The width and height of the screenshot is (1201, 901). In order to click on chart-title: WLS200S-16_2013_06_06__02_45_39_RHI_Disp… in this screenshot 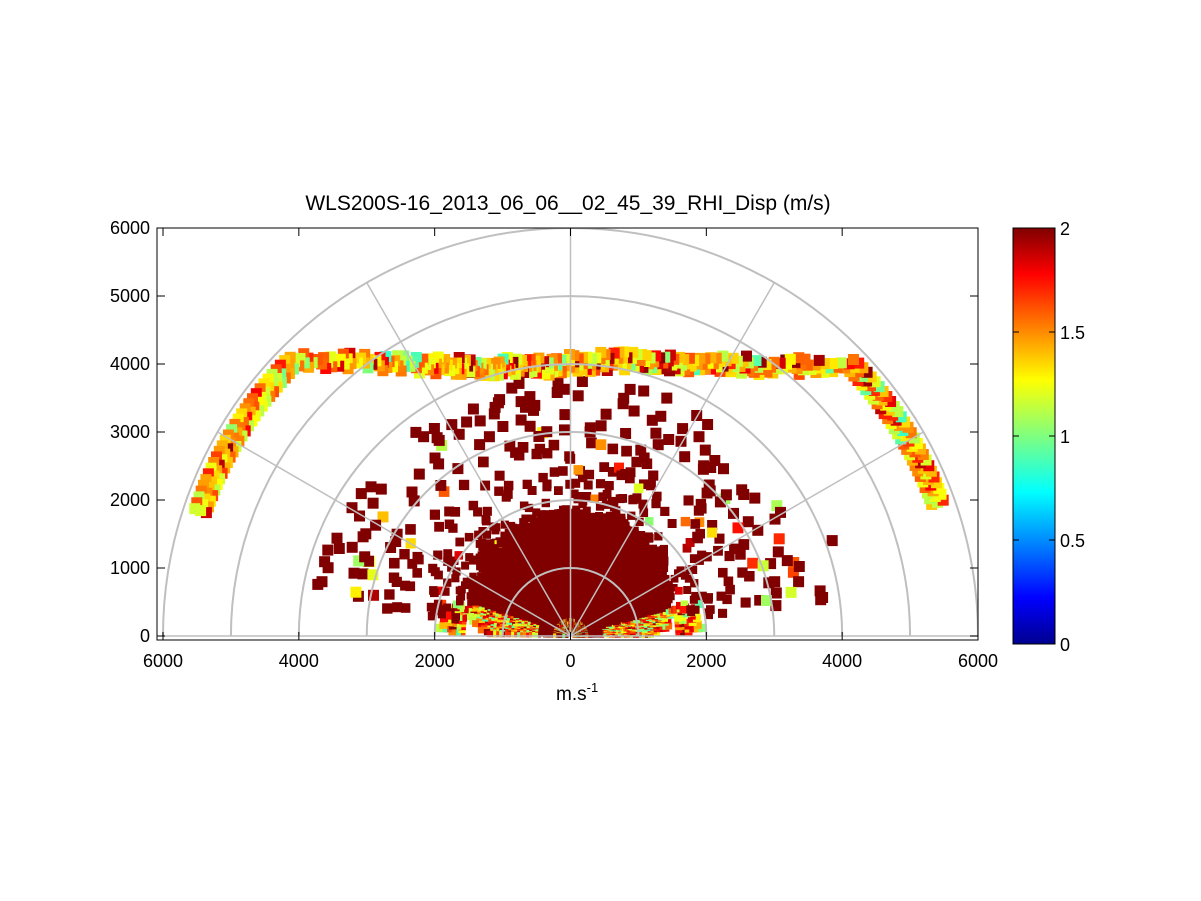, I will do `click(567, 203)`.